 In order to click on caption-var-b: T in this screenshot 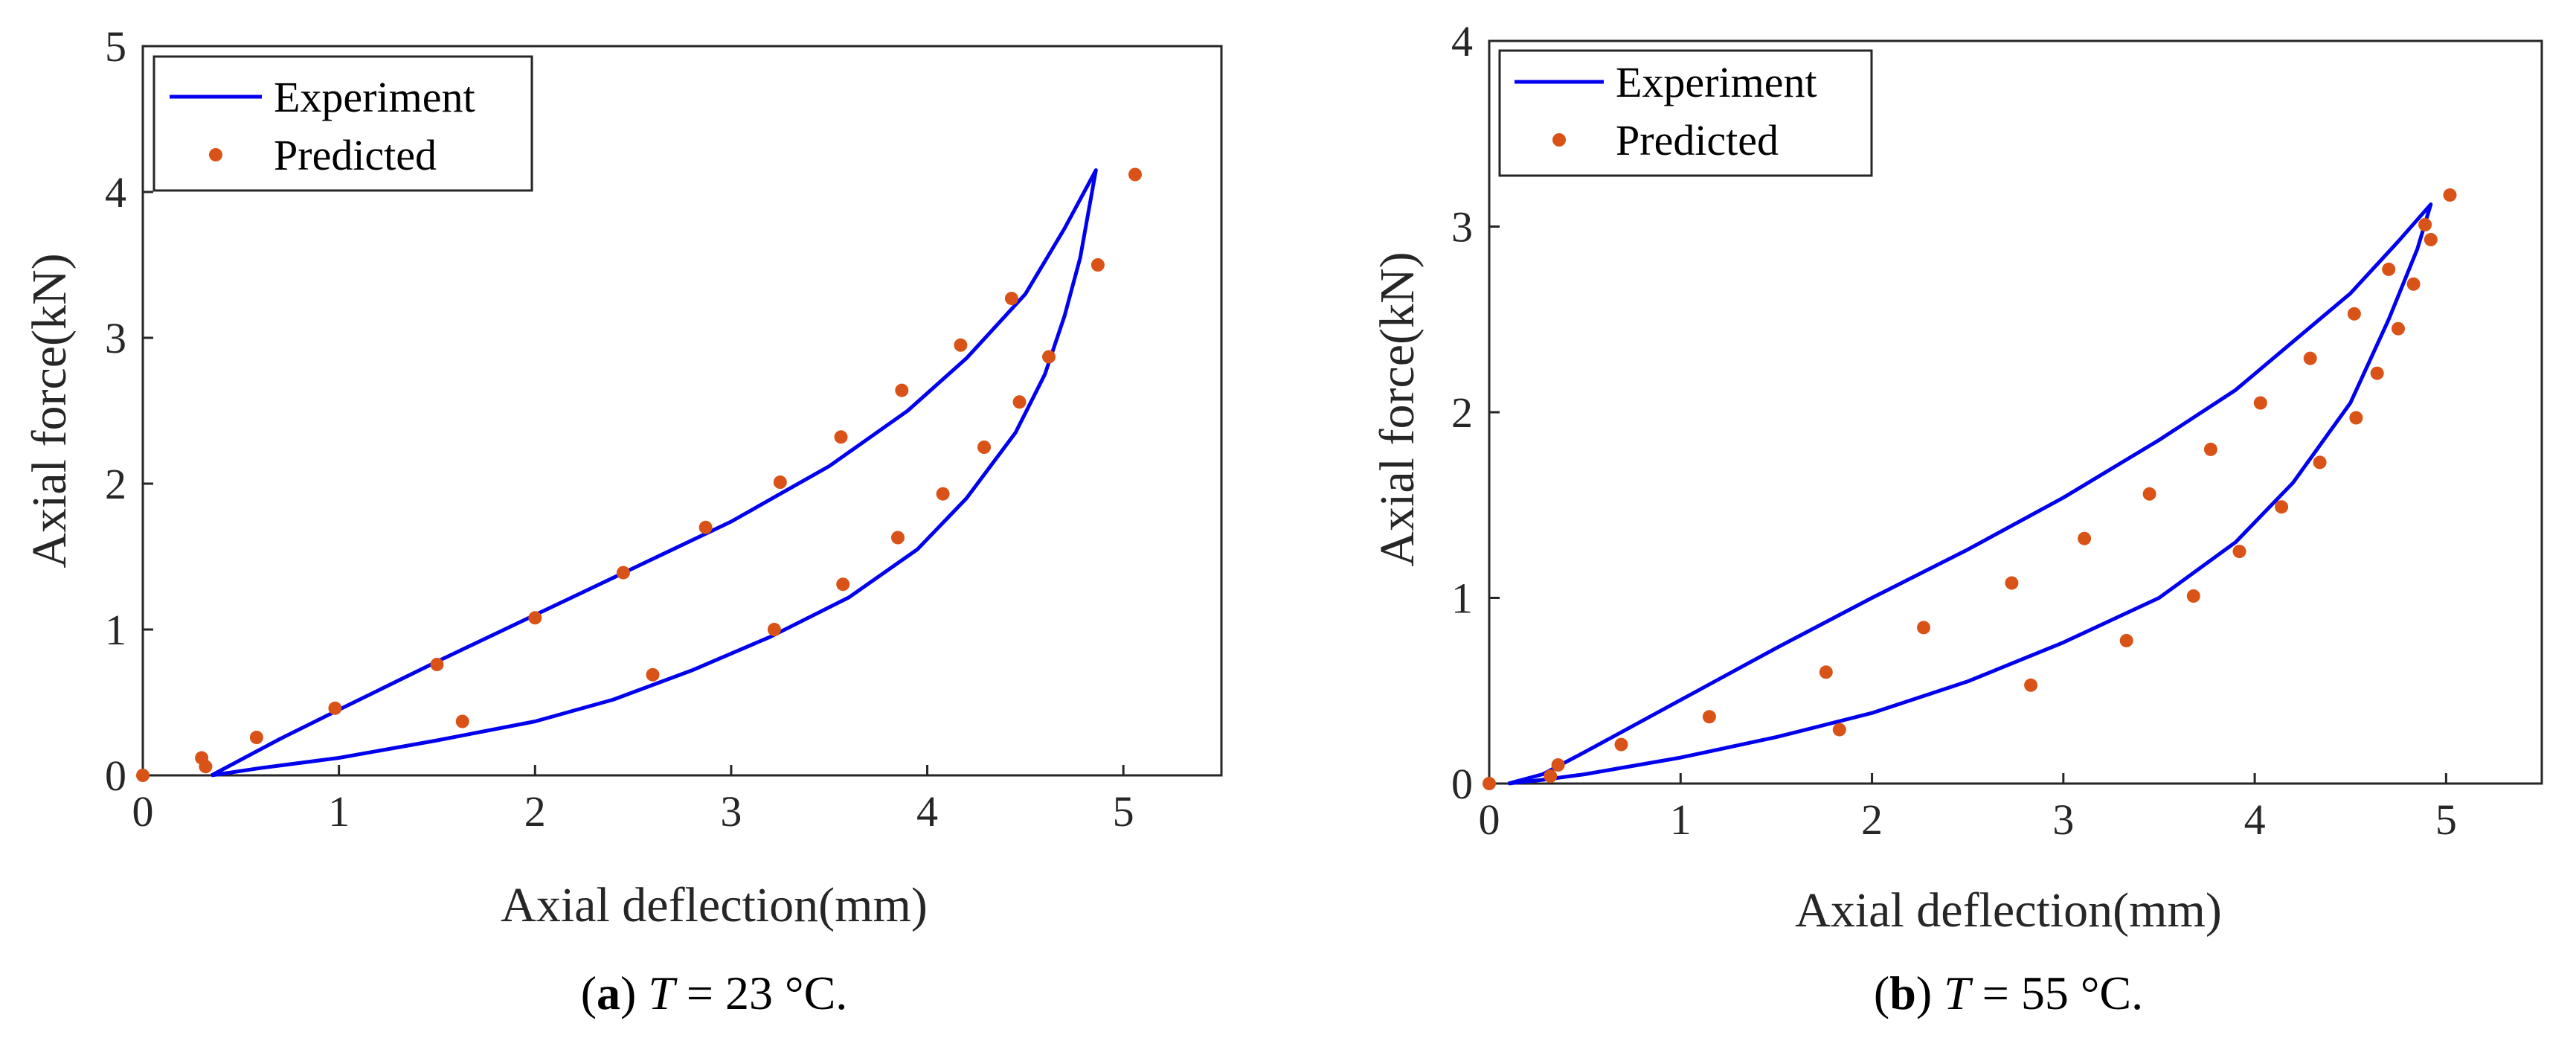, I will do `click(1958, 993)`.